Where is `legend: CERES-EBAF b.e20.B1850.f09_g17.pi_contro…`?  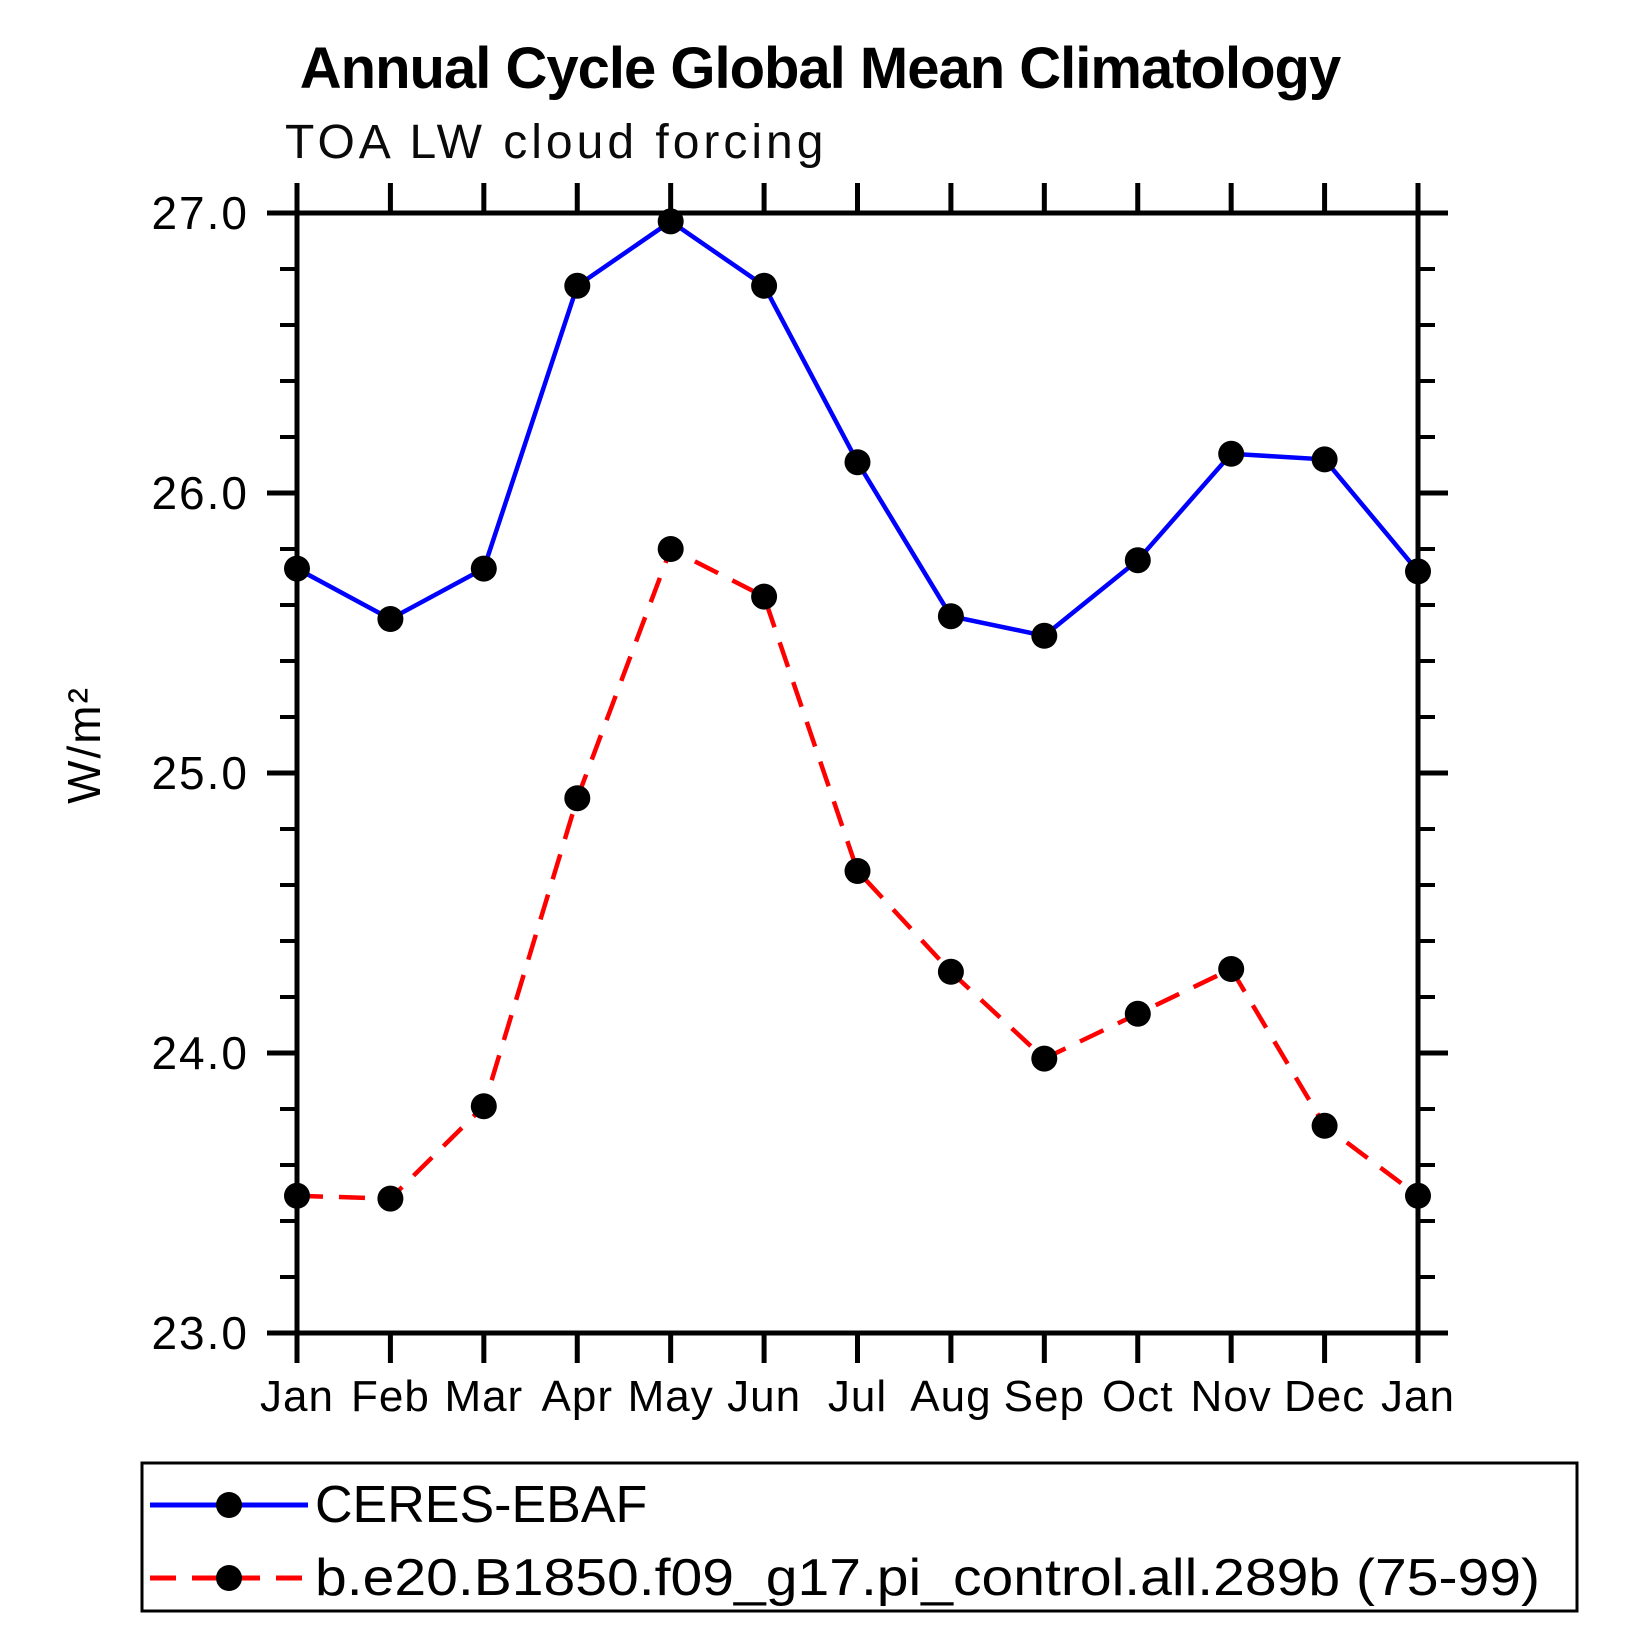 legend: CERES-EBAF b.e20.B1850.f09_g17.pi_contro… is located at coordinates (859, 1537).